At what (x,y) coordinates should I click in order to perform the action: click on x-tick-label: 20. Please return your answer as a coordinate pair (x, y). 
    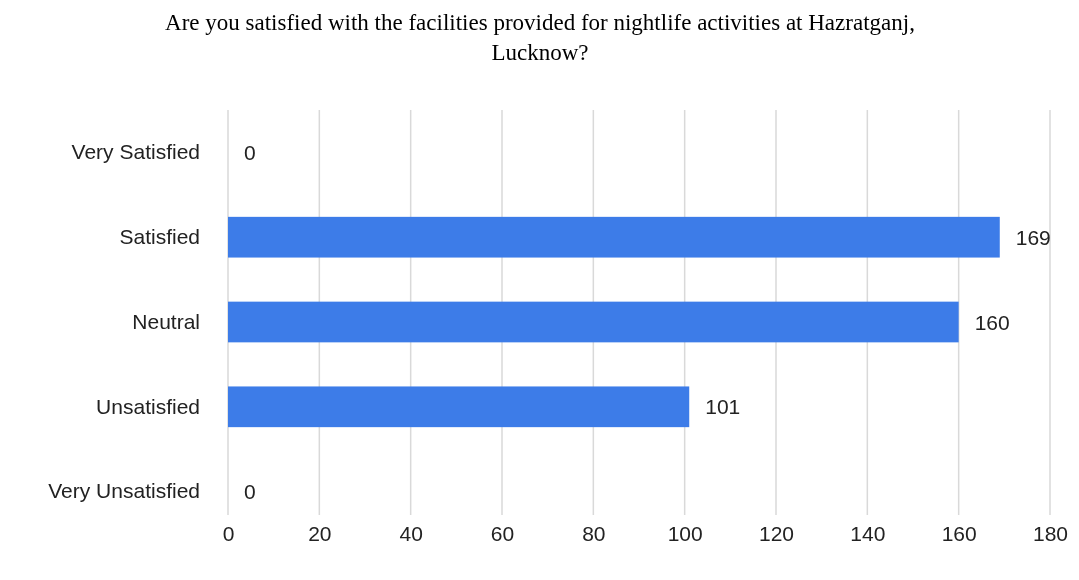
    Looking at the image, I should click on (320, 533).